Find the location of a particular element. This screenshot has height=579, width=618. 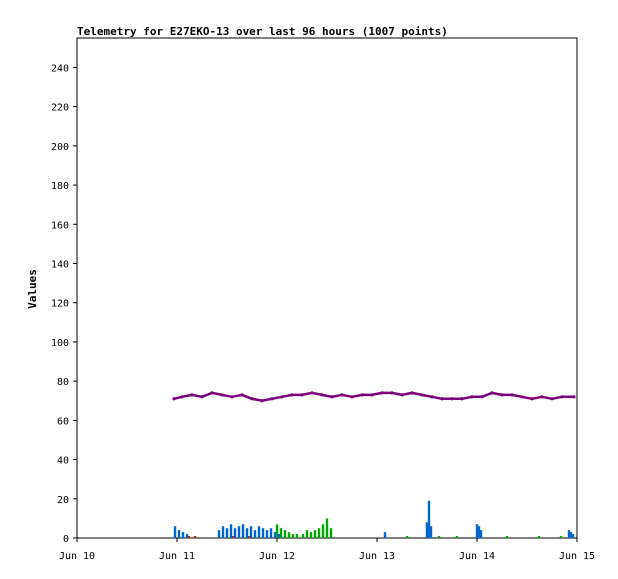

y-tick-label: 120 is located at coordinates (60, 304).